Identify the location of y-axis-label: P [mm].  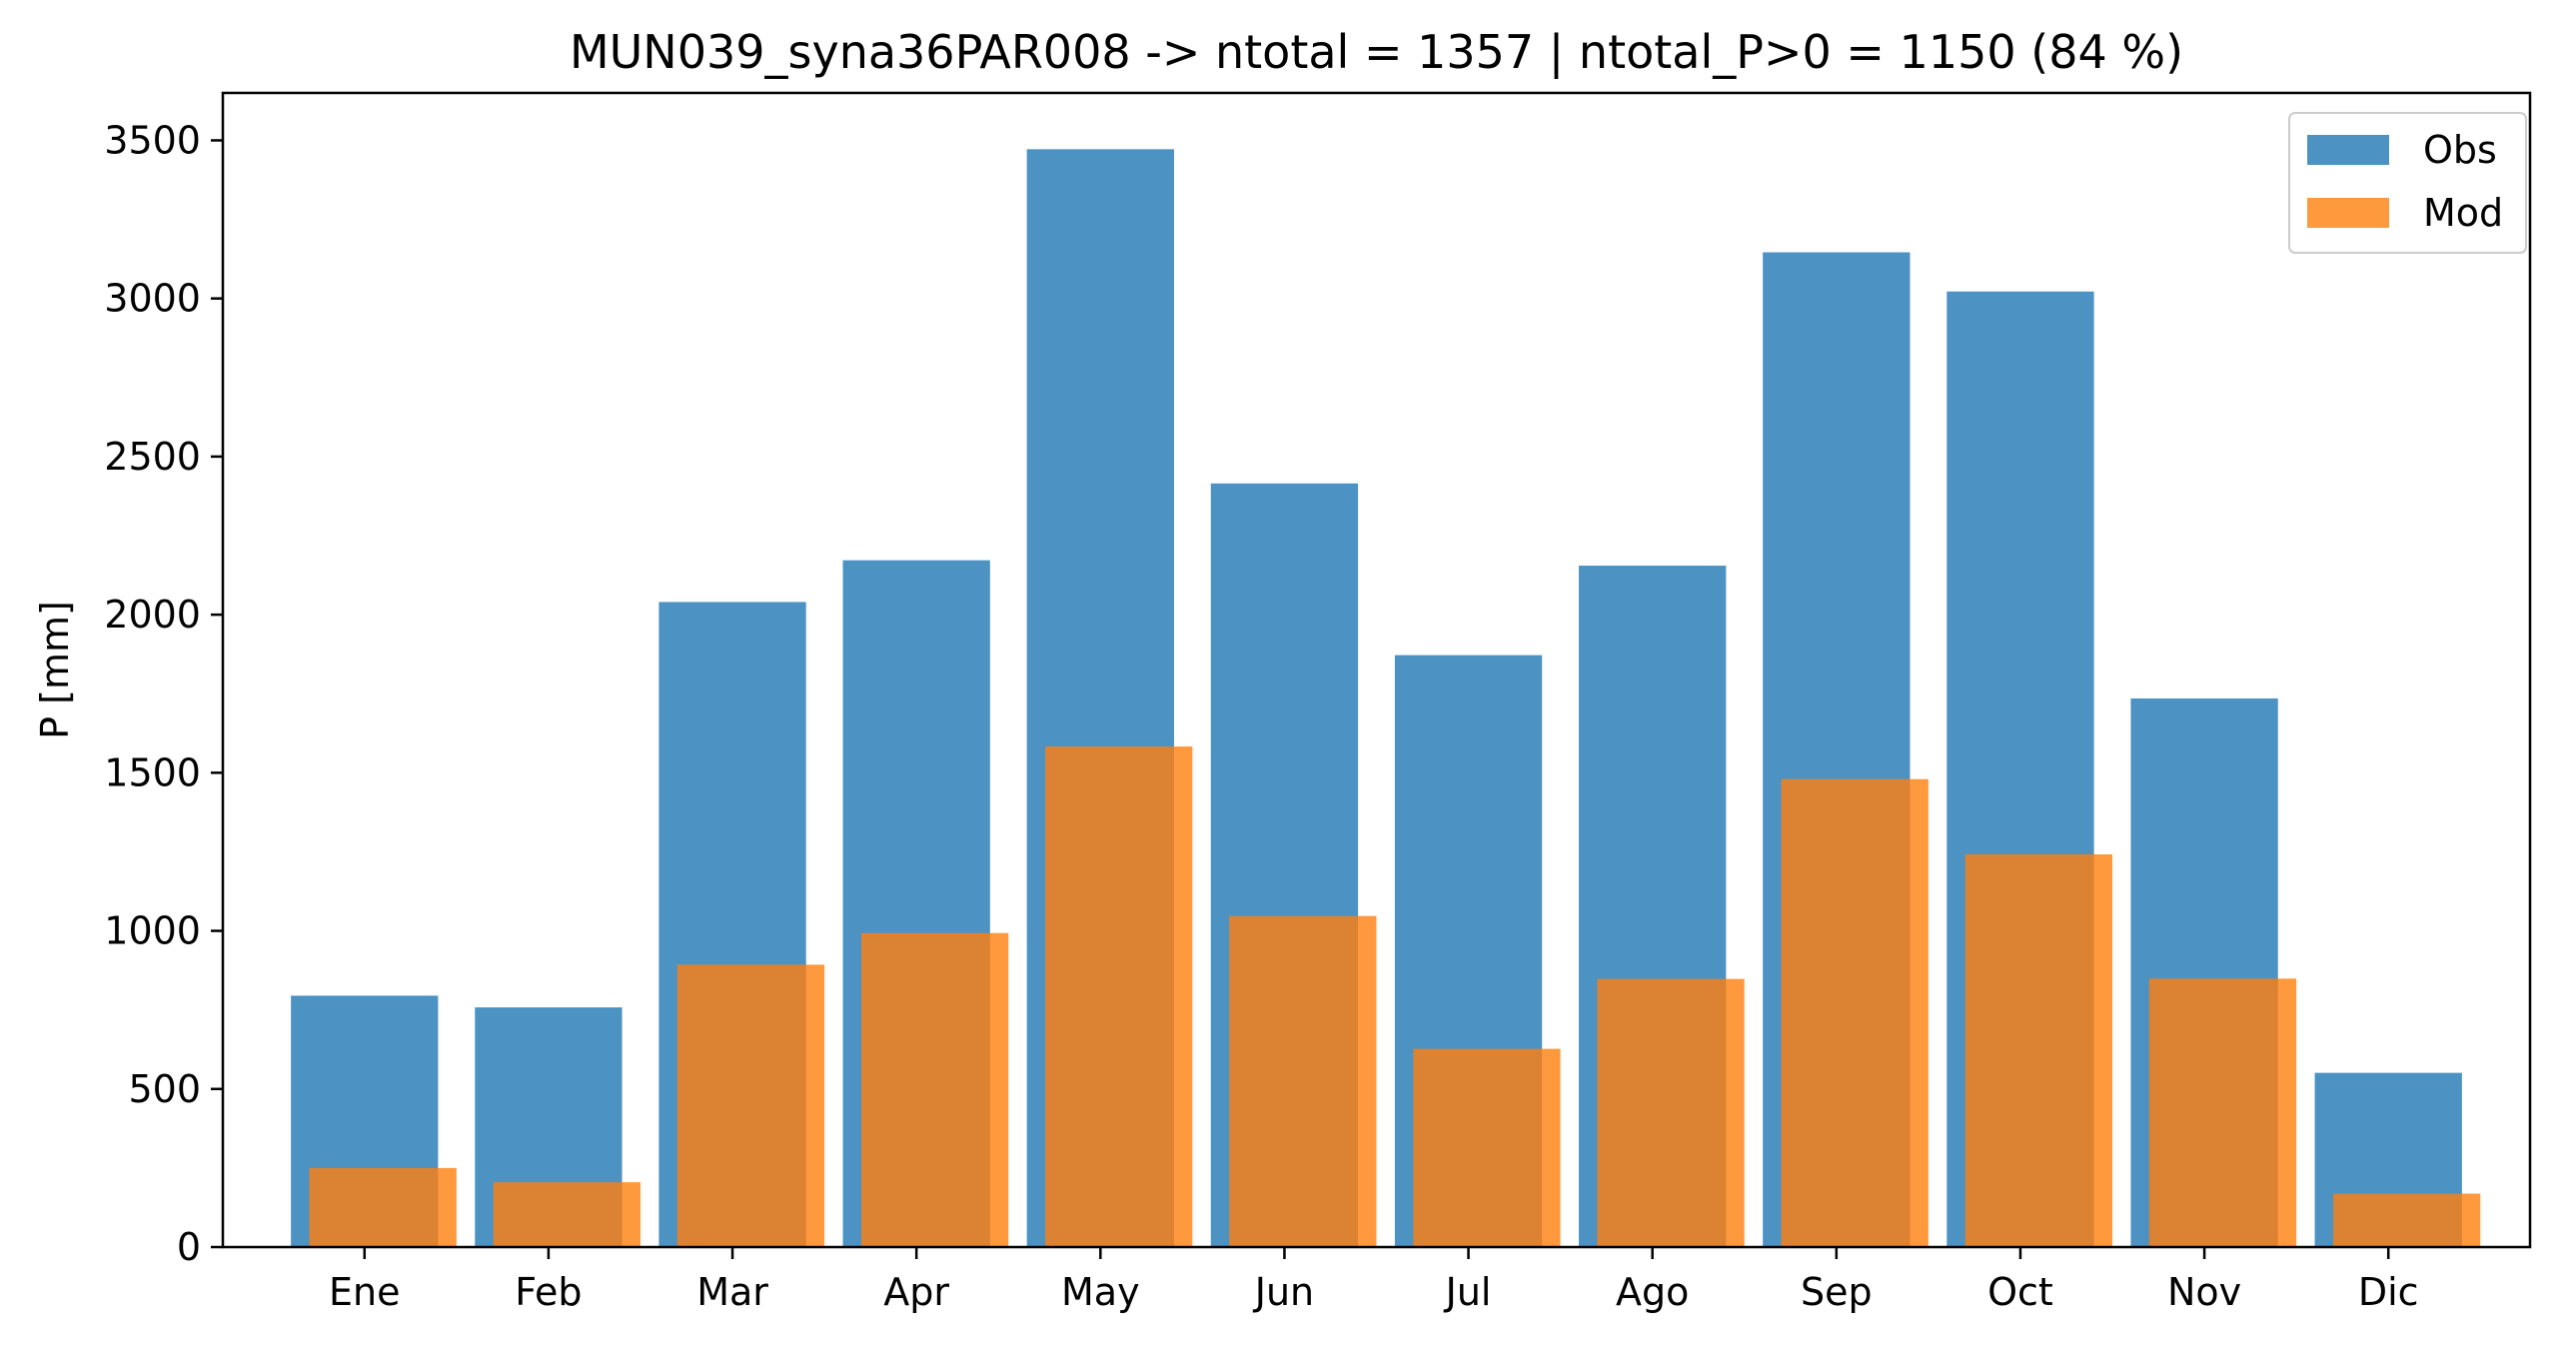
(55, 670).